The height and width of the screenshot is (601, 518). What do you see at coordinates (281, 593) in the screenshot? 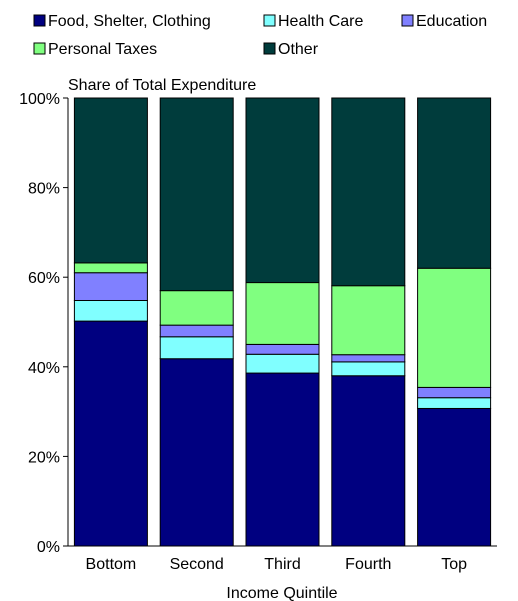
I see `x-axis-title: Income Quintile` at bounding box center [281, 593].